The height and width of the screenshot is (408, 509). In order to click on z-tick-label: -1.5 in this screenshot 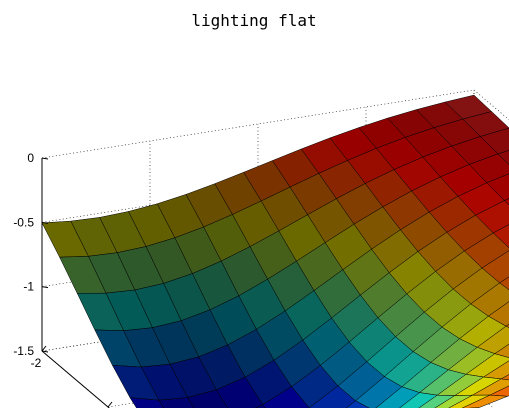, I will do `click(23, 351)`.